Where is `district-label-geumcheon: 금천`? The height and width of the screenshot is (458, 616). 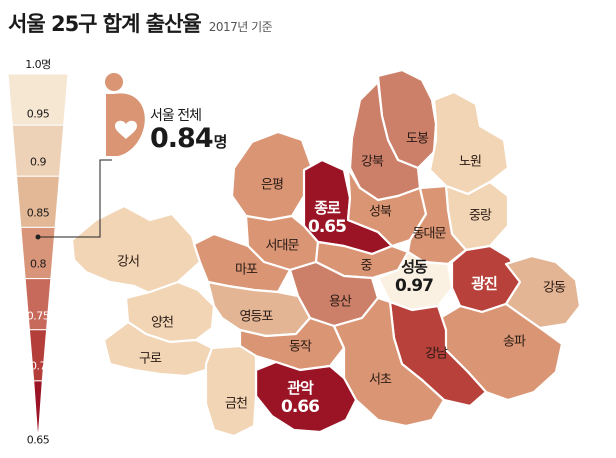
district-label-geumcheon: 금천 is located at coordinates (236, 402).